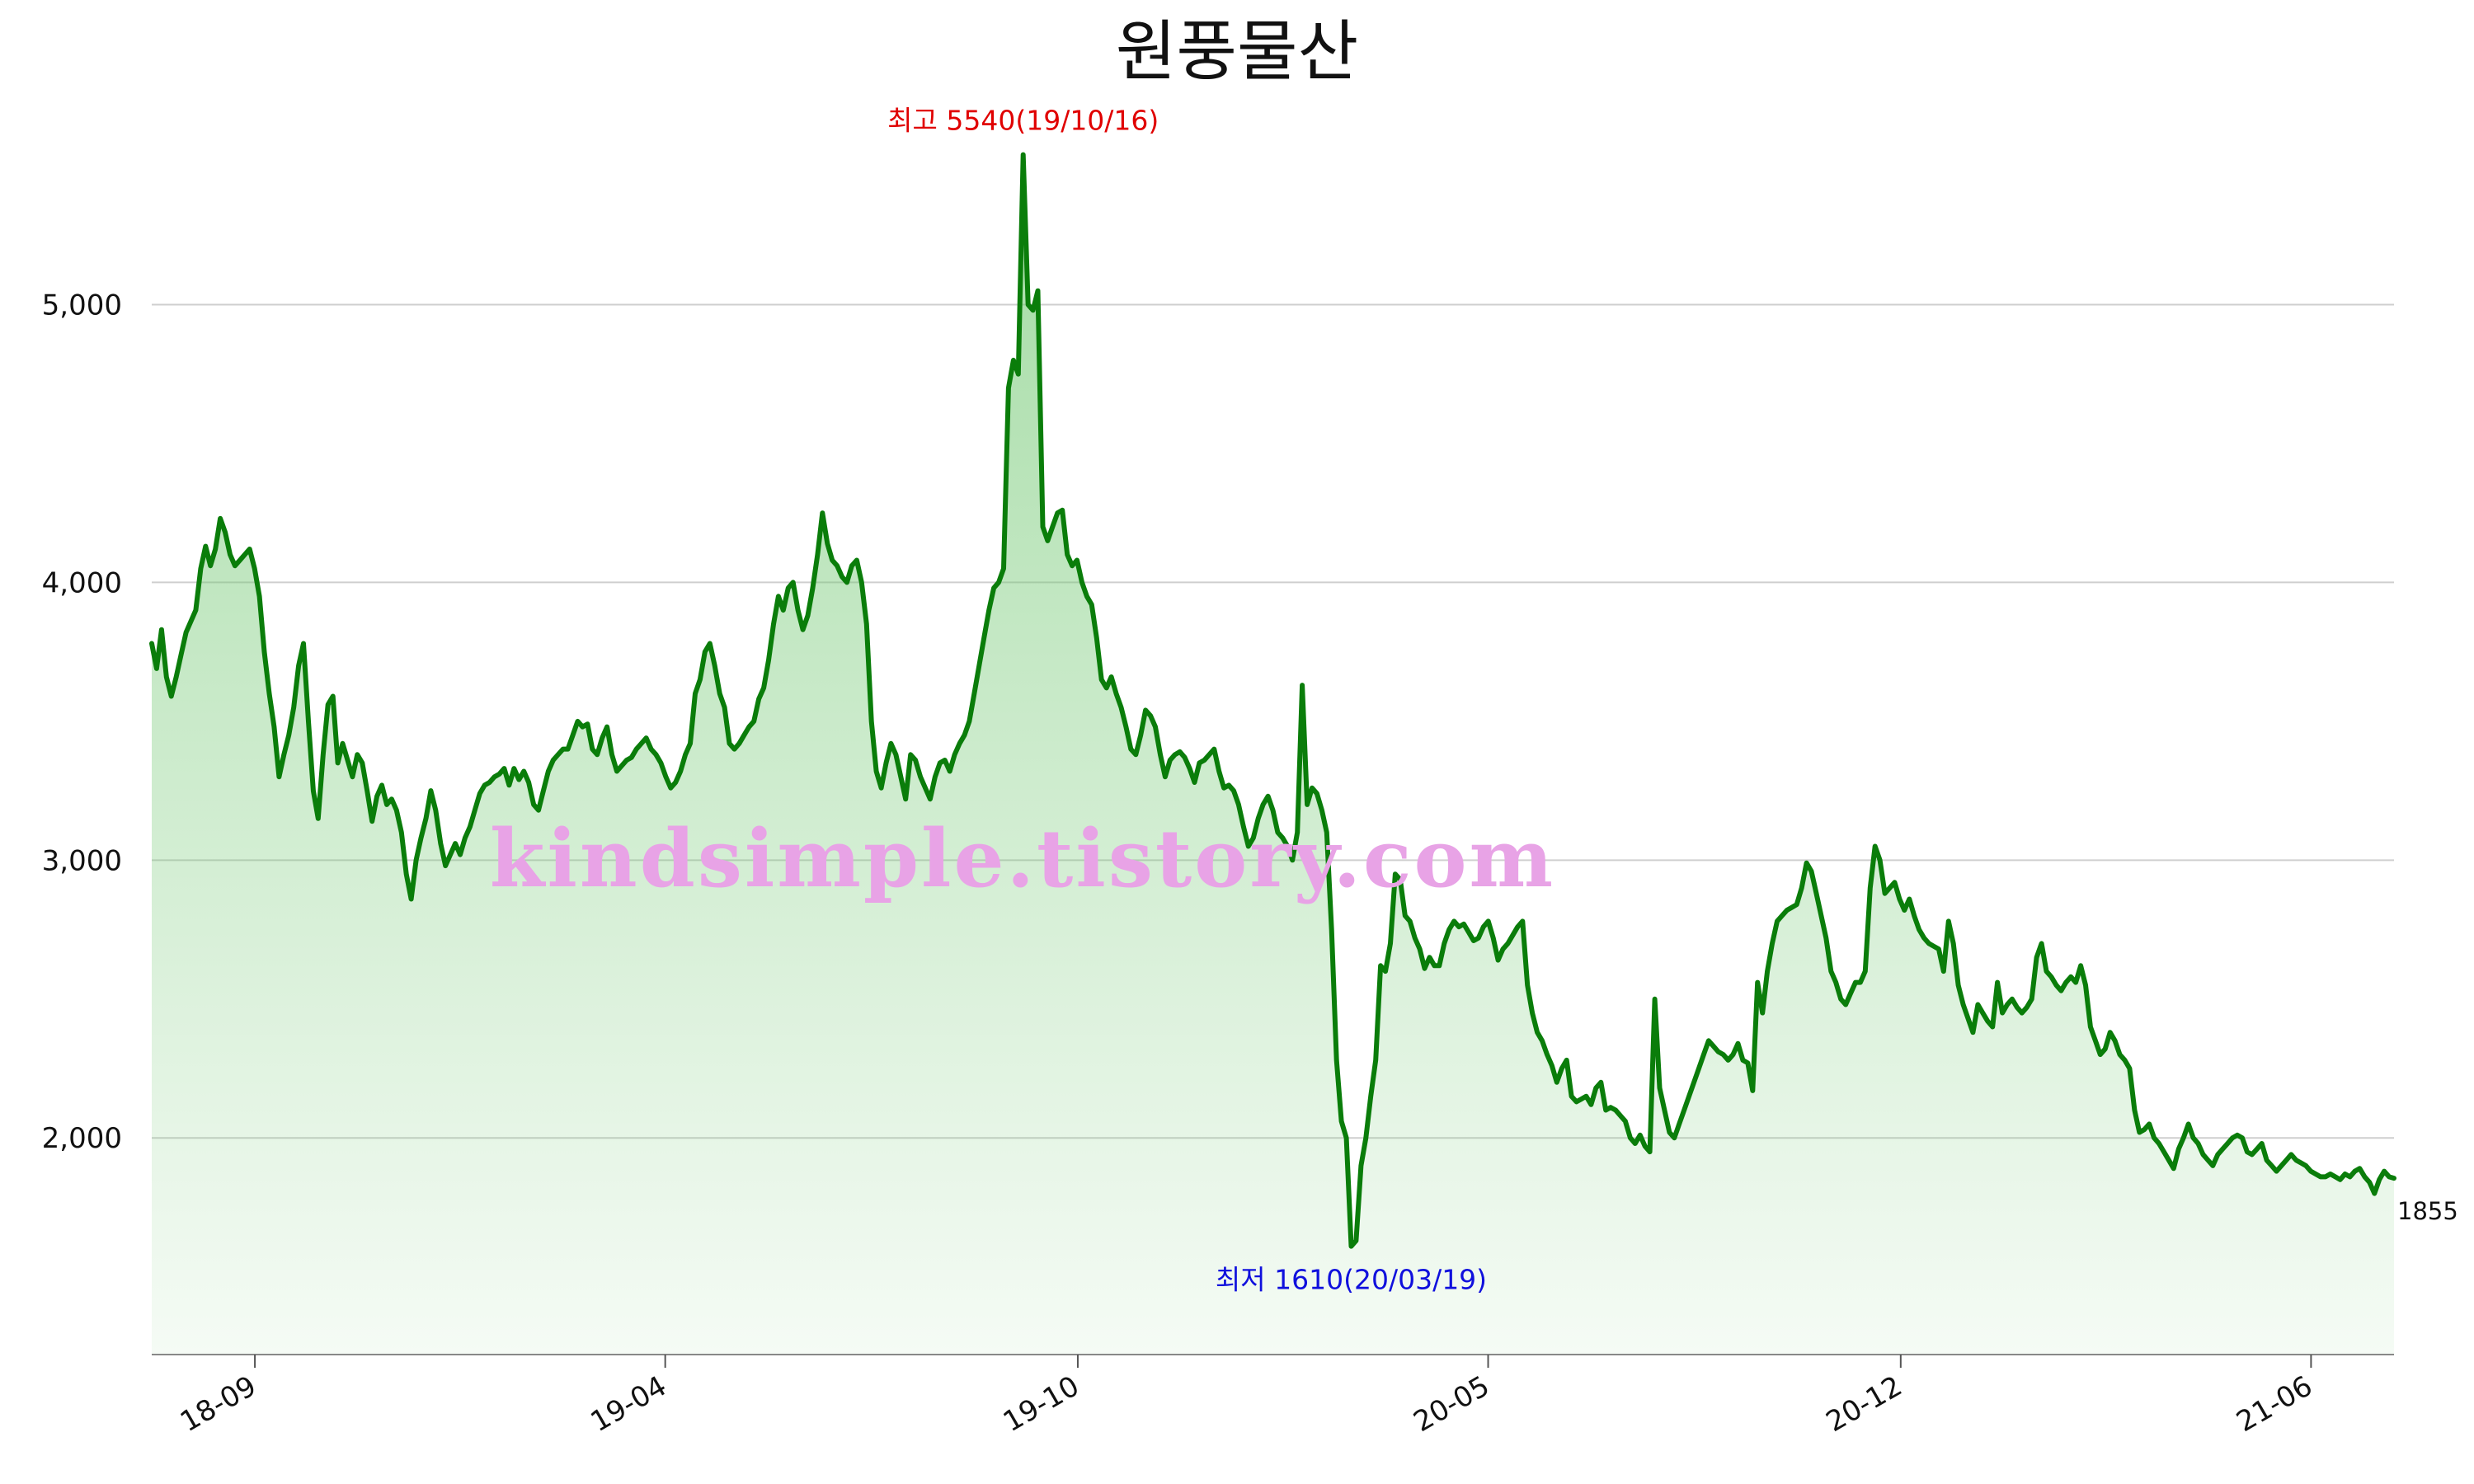  Describe the element at coordinates (1023, 121) in the screenshot. I see `high-annotation: 최고 5540(19/10/16)` at that location.